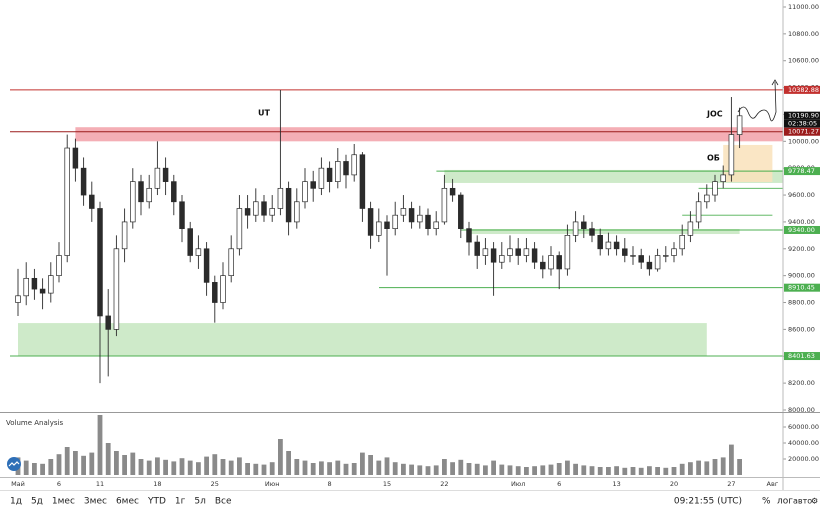  I want to click on y-tick-label: 8600.00, so click(801, 329).